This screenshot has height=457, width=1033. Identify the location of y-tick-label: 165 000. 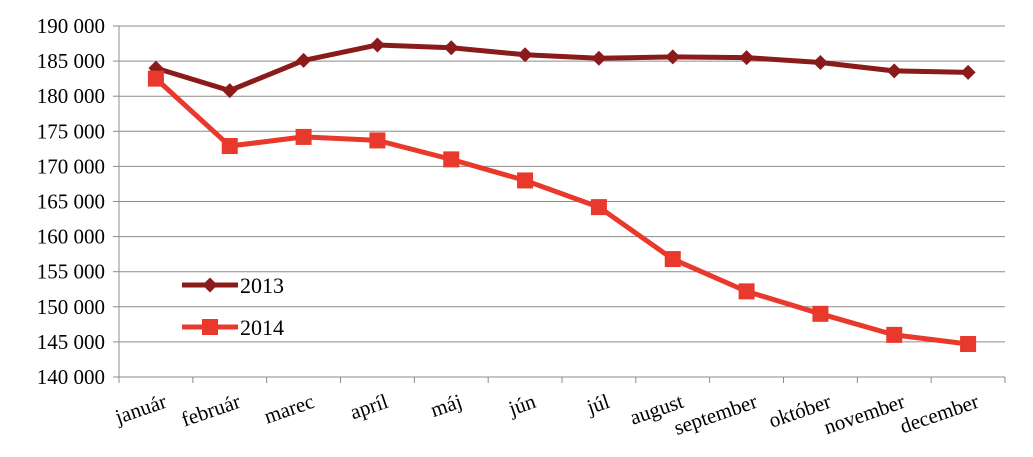
(71, 202).